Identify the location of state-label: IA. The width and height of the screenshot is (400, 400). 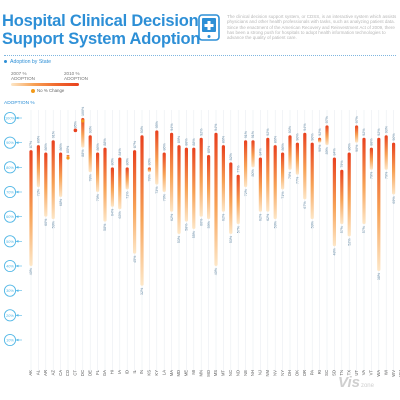
(119, 372).